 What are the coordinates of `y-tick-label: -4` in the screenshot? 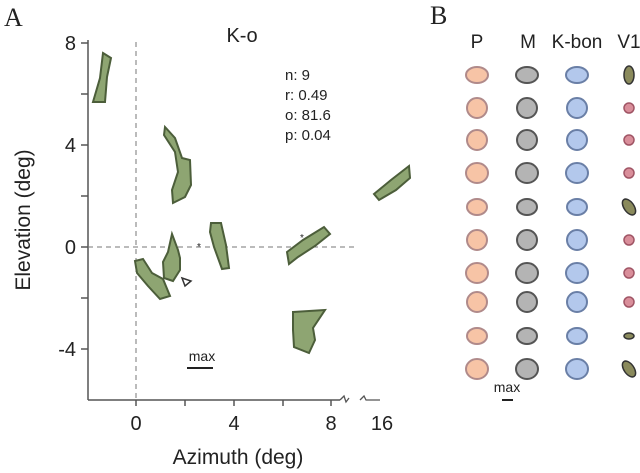 It's located at (67, 350).